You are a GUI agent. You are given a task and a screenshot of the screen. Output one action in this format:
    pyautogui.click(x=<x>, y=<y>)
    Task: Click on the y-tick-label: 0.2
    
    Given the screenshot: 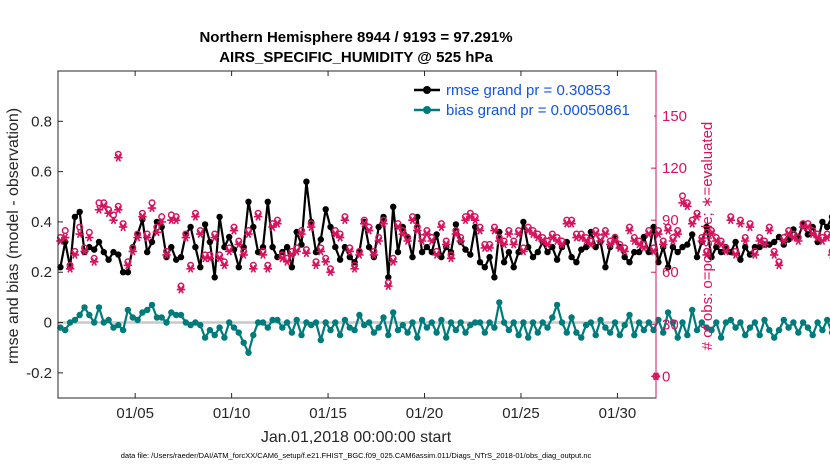 What is the action you would take?
    pyautogui.click(x=41, y=272)
    